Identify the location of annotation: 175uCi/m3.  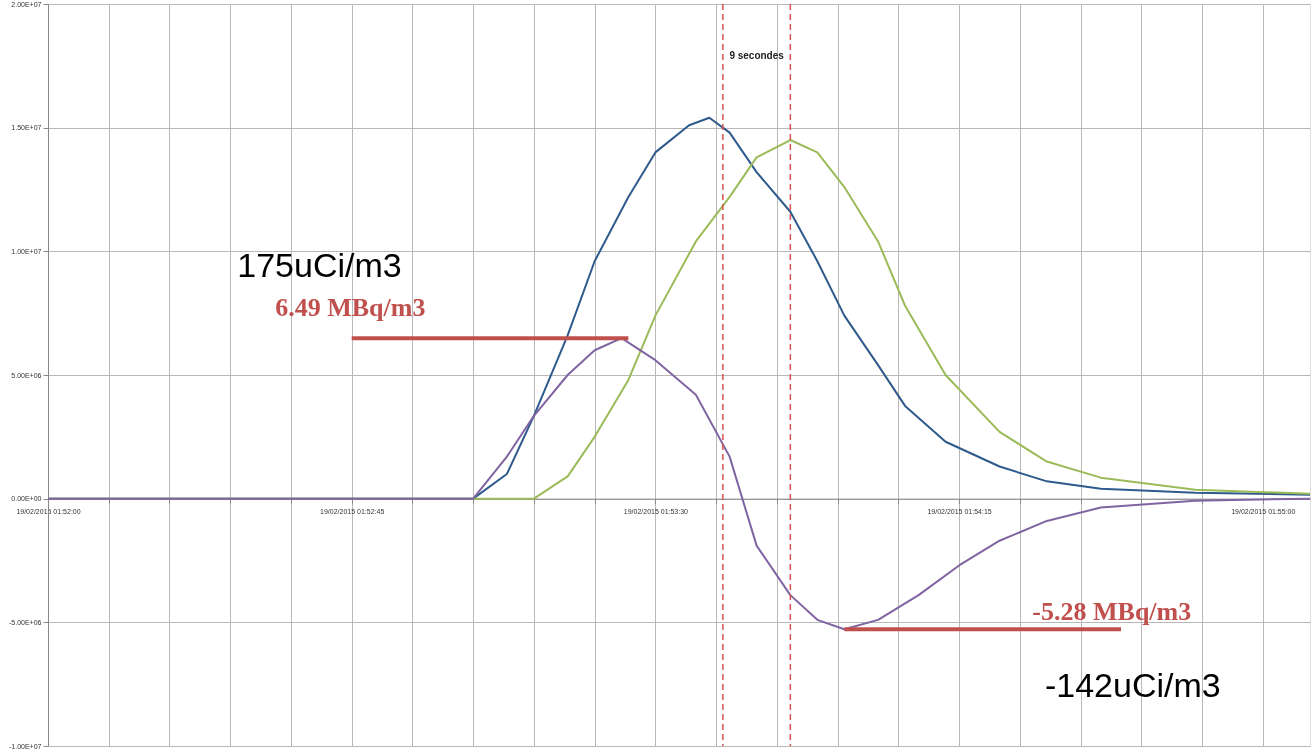
(319, 265).